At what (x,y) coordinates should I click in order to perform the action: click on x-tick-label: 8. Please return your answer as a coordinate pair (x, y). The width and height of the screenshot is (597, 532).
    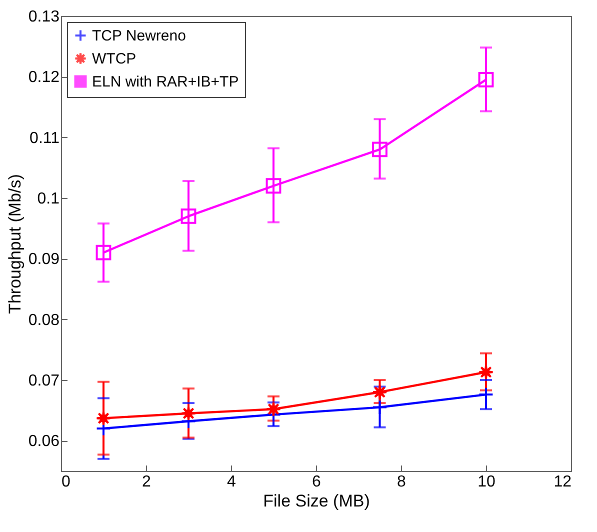
    Looking at the image, I should click on (401, 482).